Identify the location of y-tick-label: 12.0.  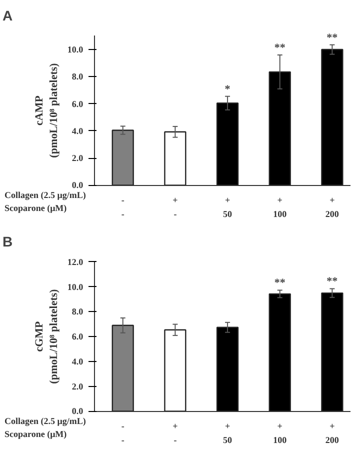
(75, 261).